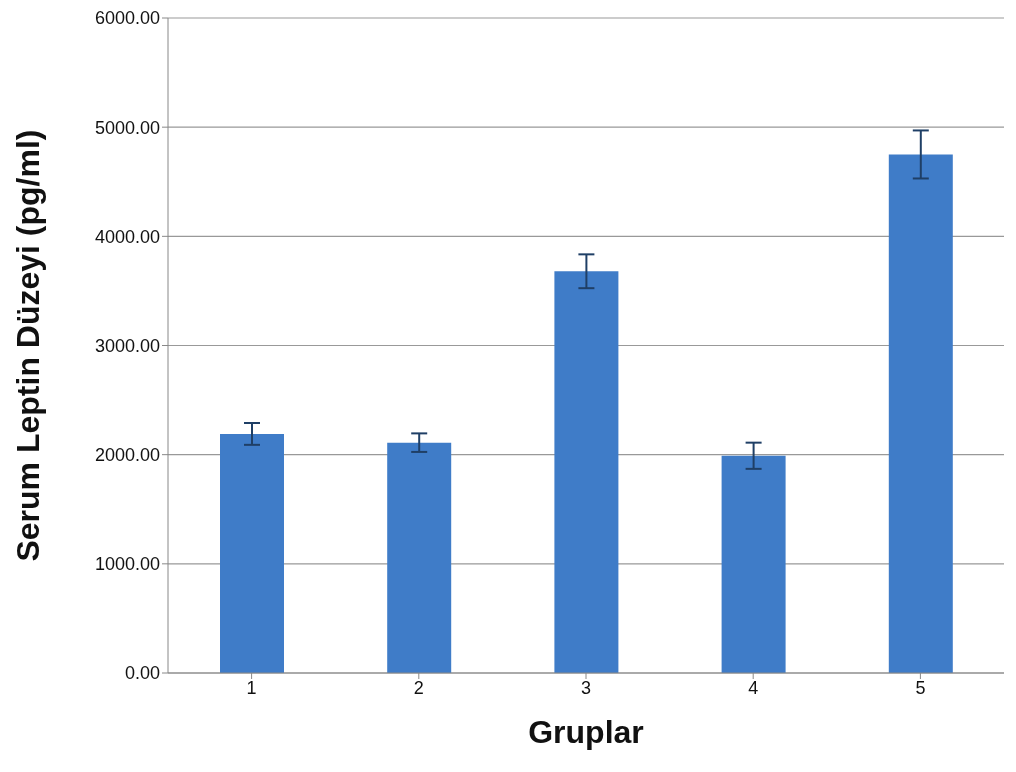 Image resolution: width=1016 pixels, height=772 pixels. What do you see at coordinates (127, 236) in the screenshot?
I see `y-tick-label: 4000.00` at bounding box center [127, 236].